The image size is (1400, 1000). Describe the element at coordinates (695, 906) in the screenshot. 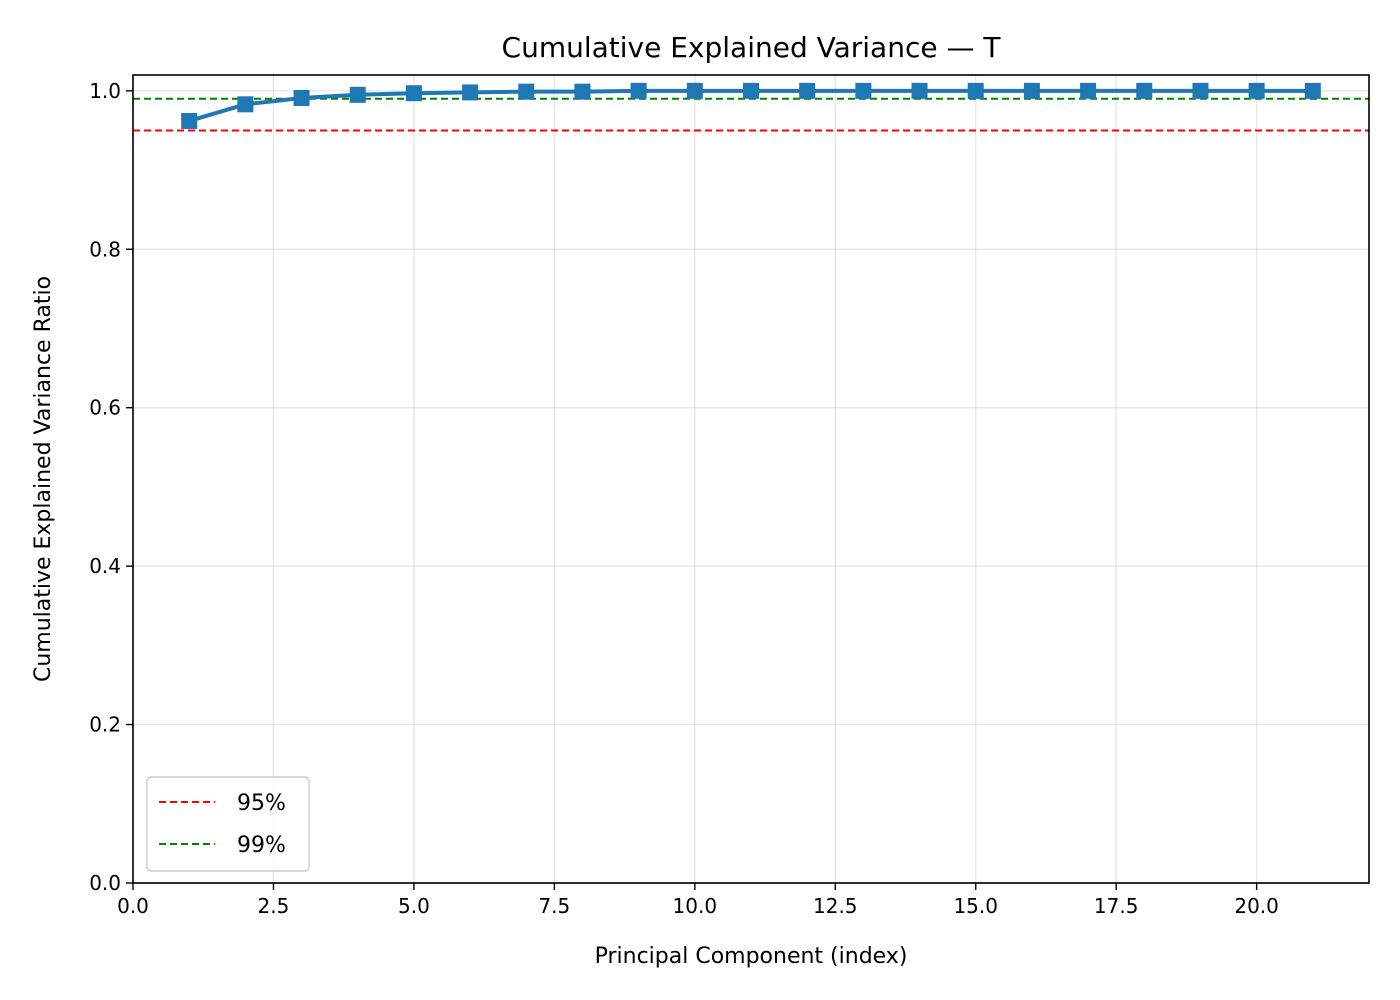

I see `x-tick-label: 10.0` at that location.